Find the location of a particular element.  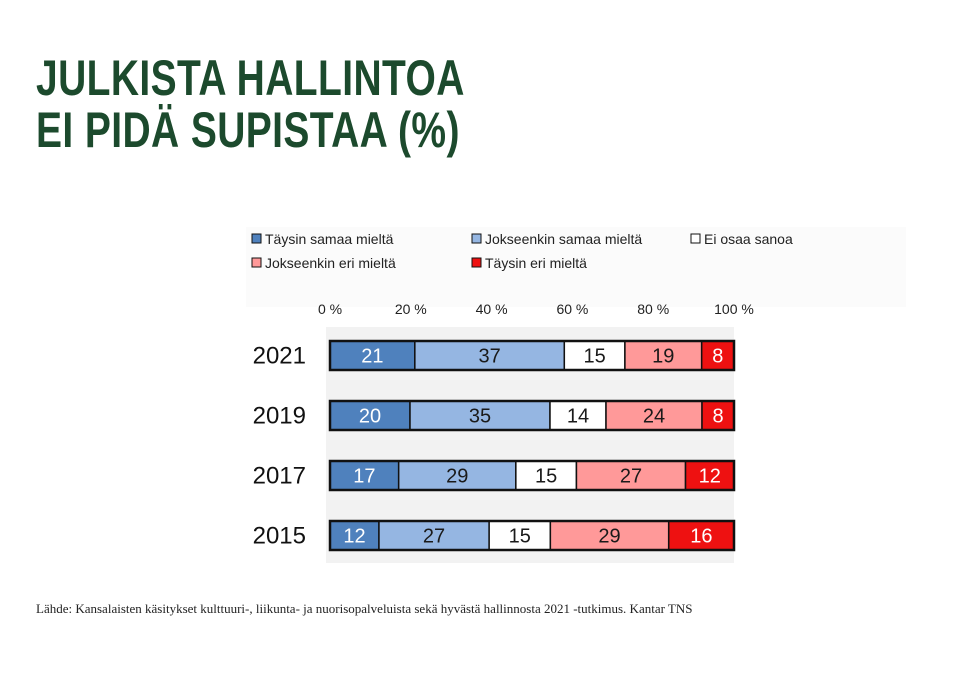

chart-title: JULKISTA HALLINTOA EI PIDÄ SUPISTAA (%) is located at coordinates (250, 104).